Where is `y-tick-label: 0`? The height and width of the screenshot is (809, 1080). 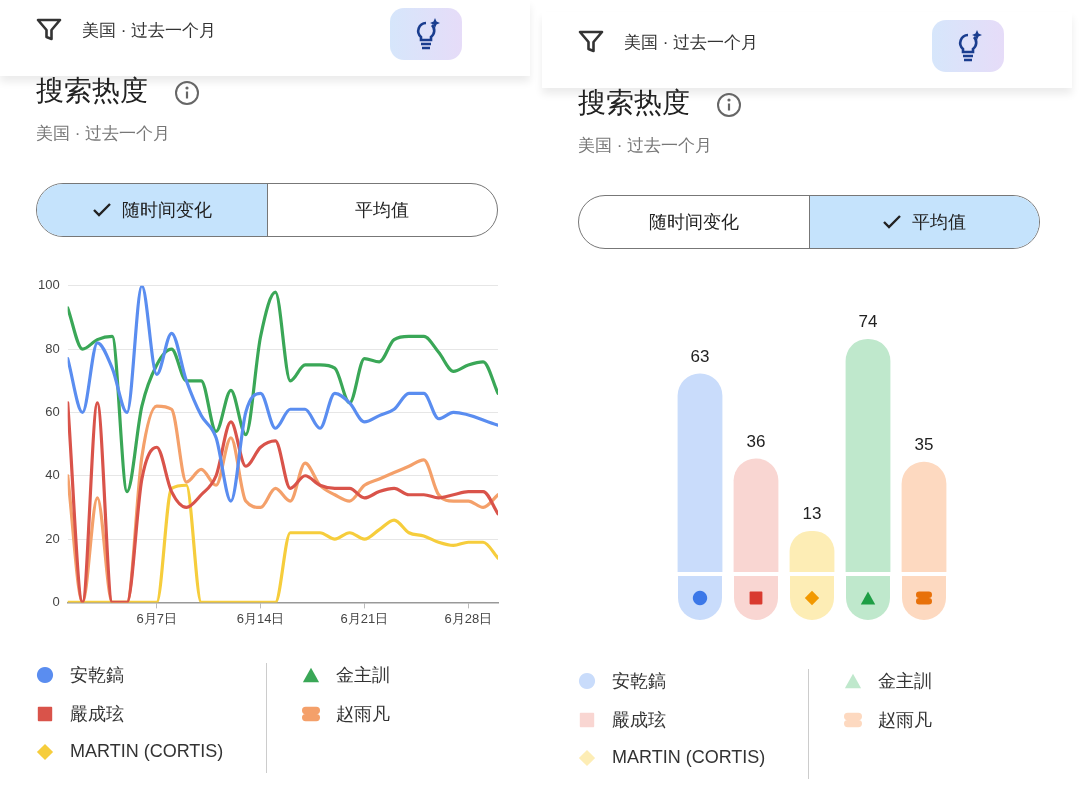
y-tick-label: 0 is located at coordinates (56, 601).